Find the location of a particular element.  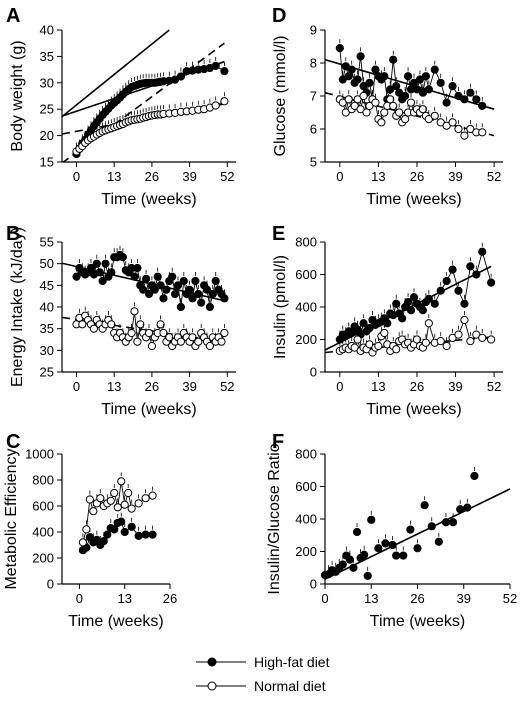

y-tick-label: 200 is located at coordinates (306, 339).